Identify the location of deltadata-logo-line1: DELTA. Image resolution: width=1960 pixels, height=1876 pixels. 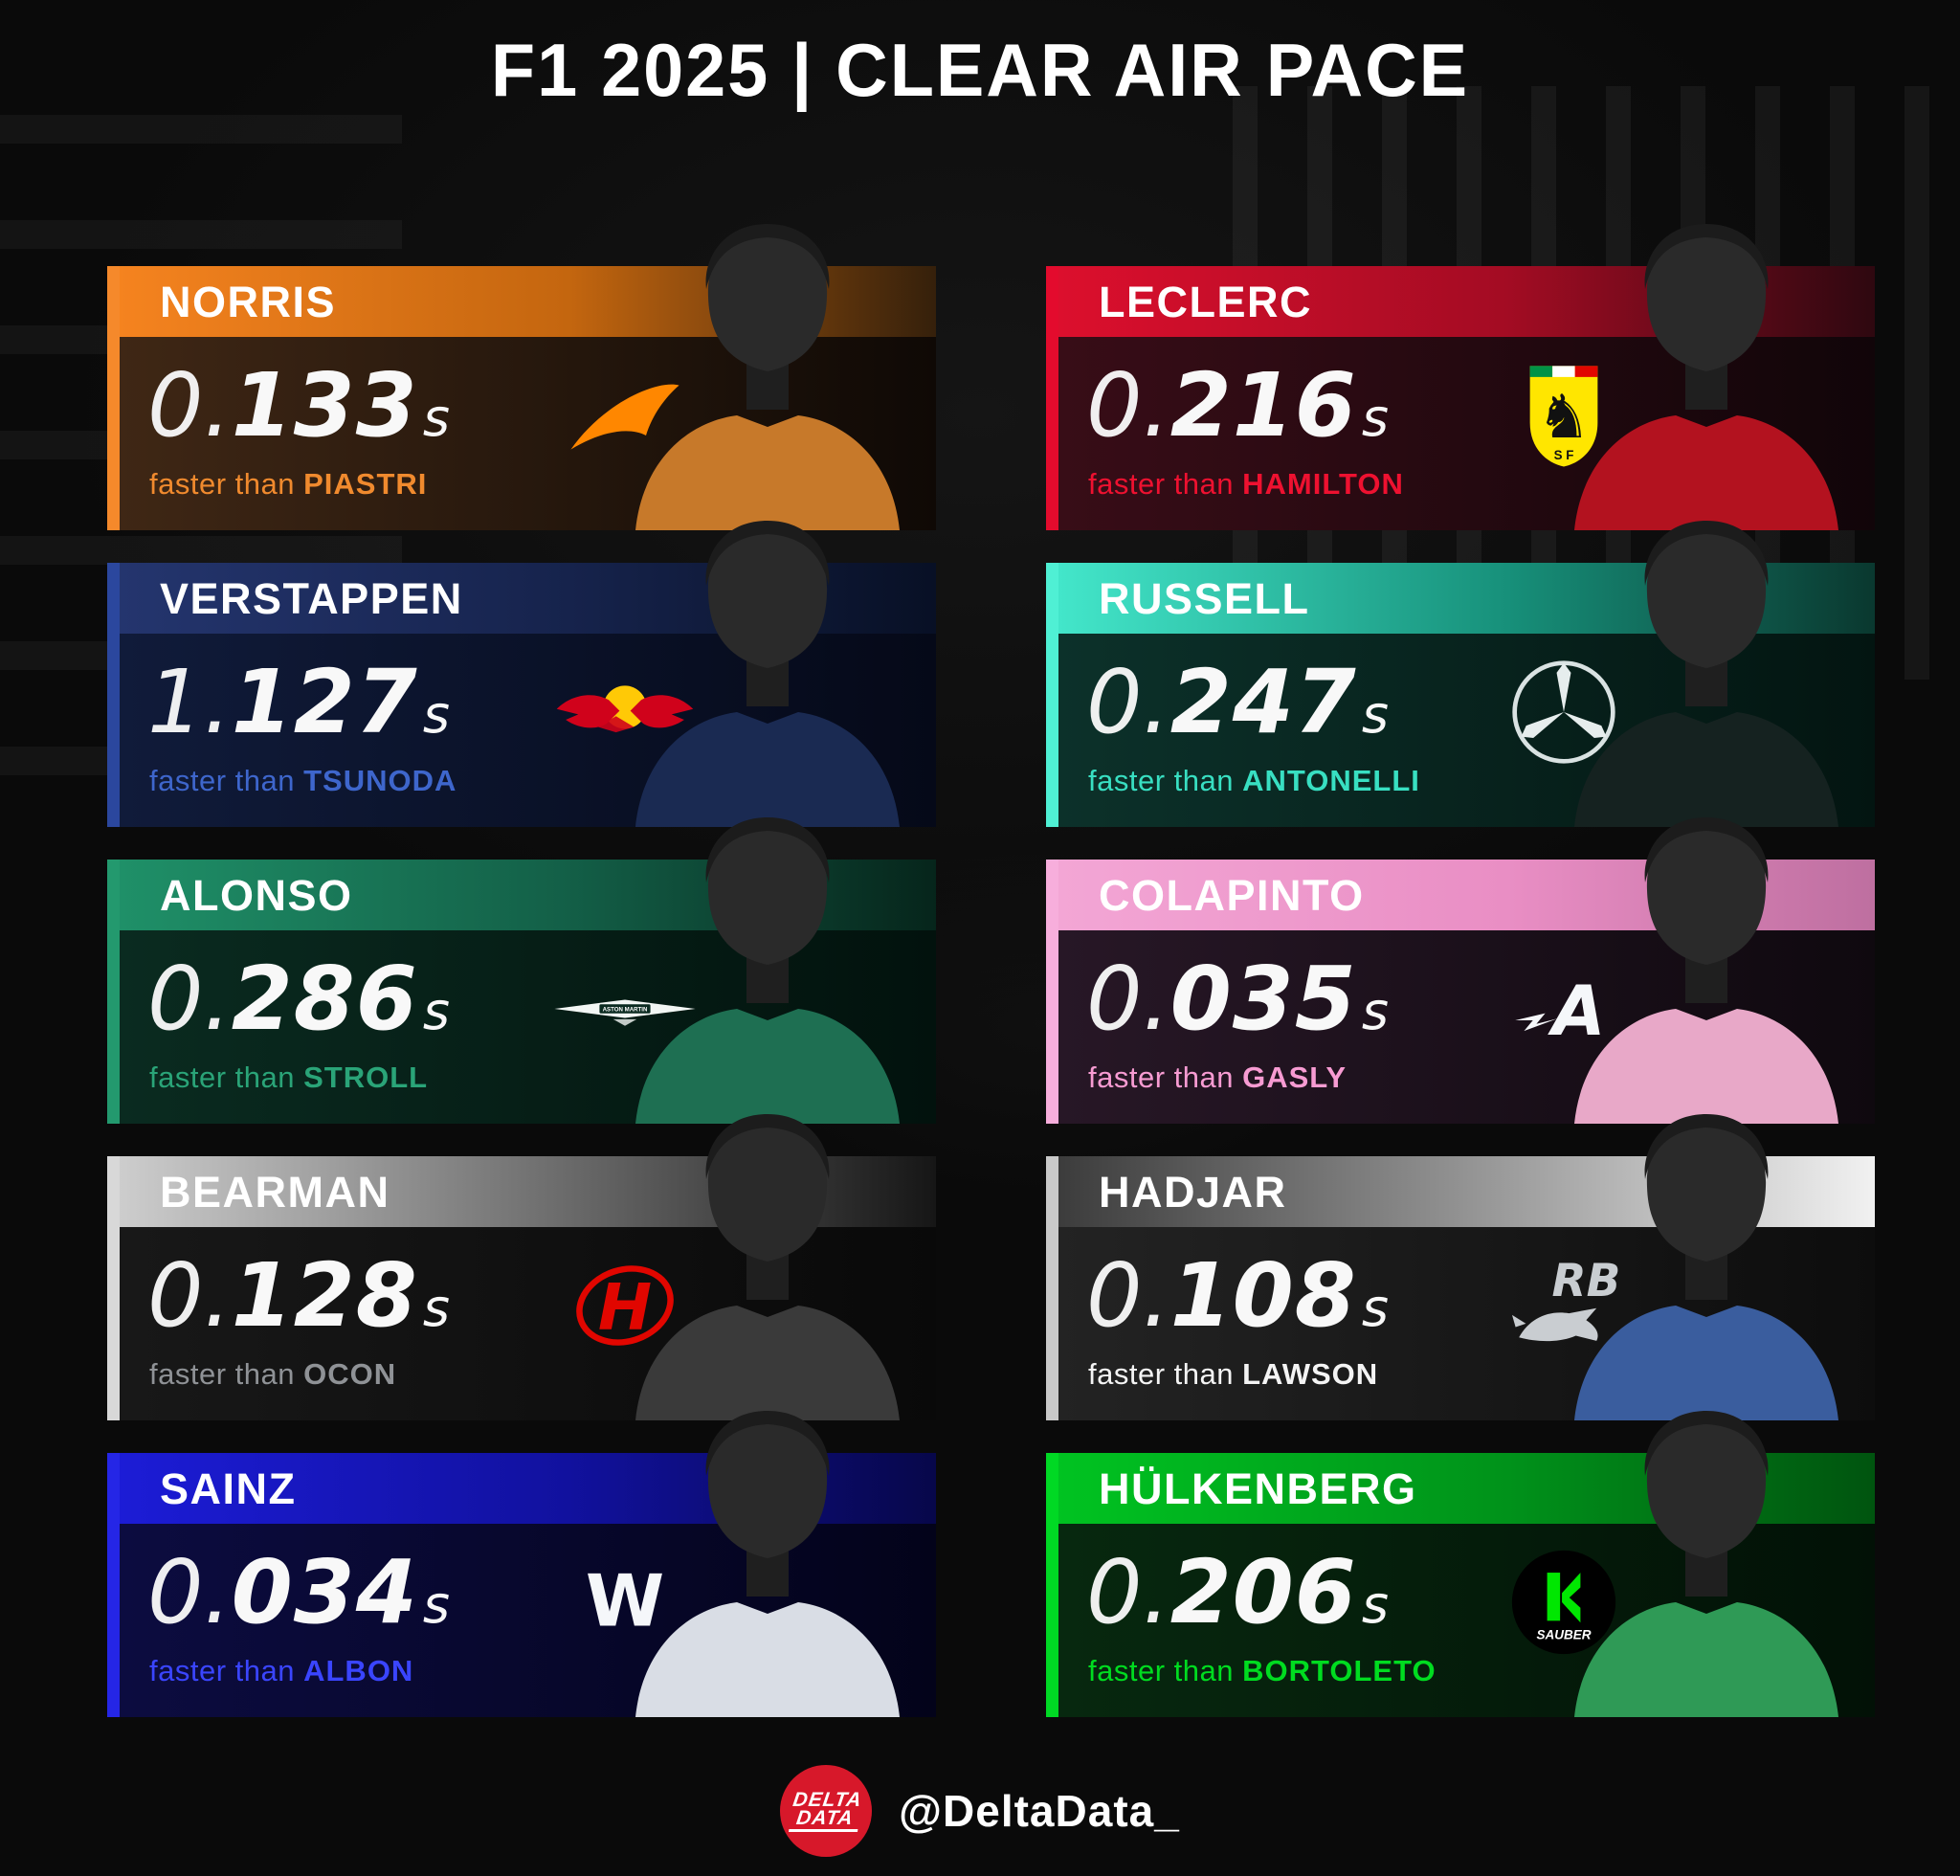
(828, 1799).